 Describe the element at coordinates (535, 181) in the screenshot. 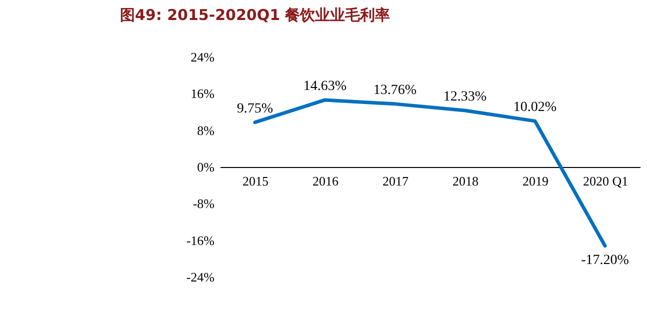

I see `x-tick-label: 2019` at that location.